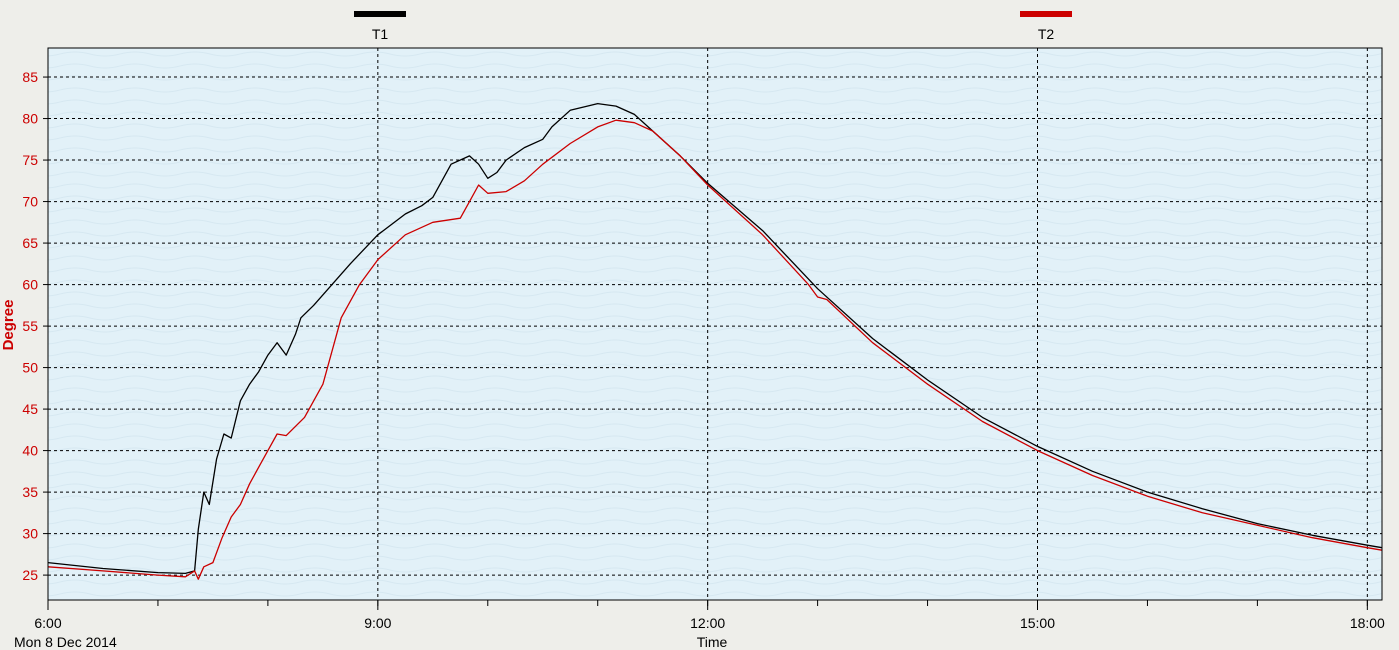  I want to click on legend-swatch-t1, so click(380, 14).